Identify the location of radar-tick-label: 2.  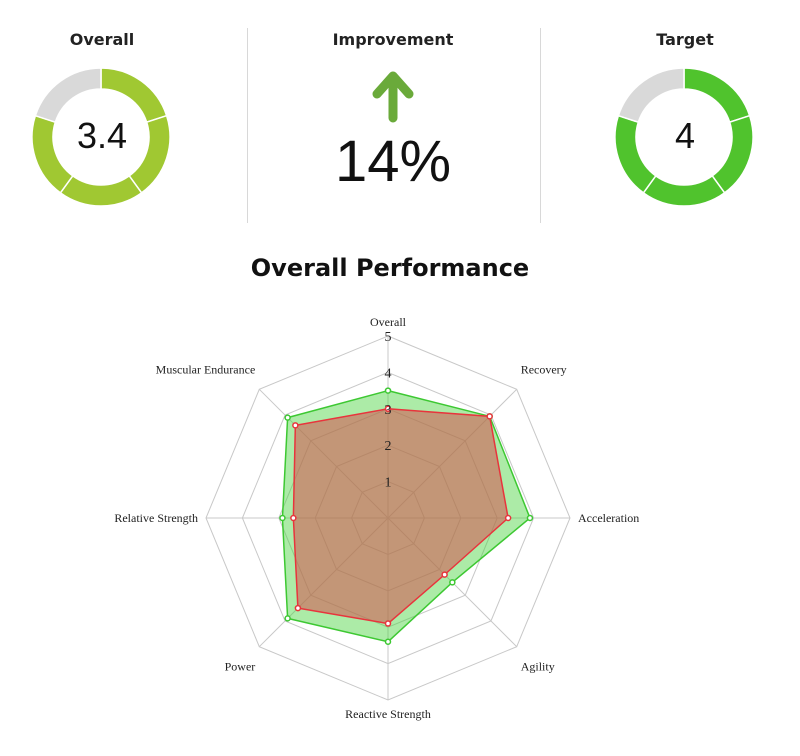
(388, 446).